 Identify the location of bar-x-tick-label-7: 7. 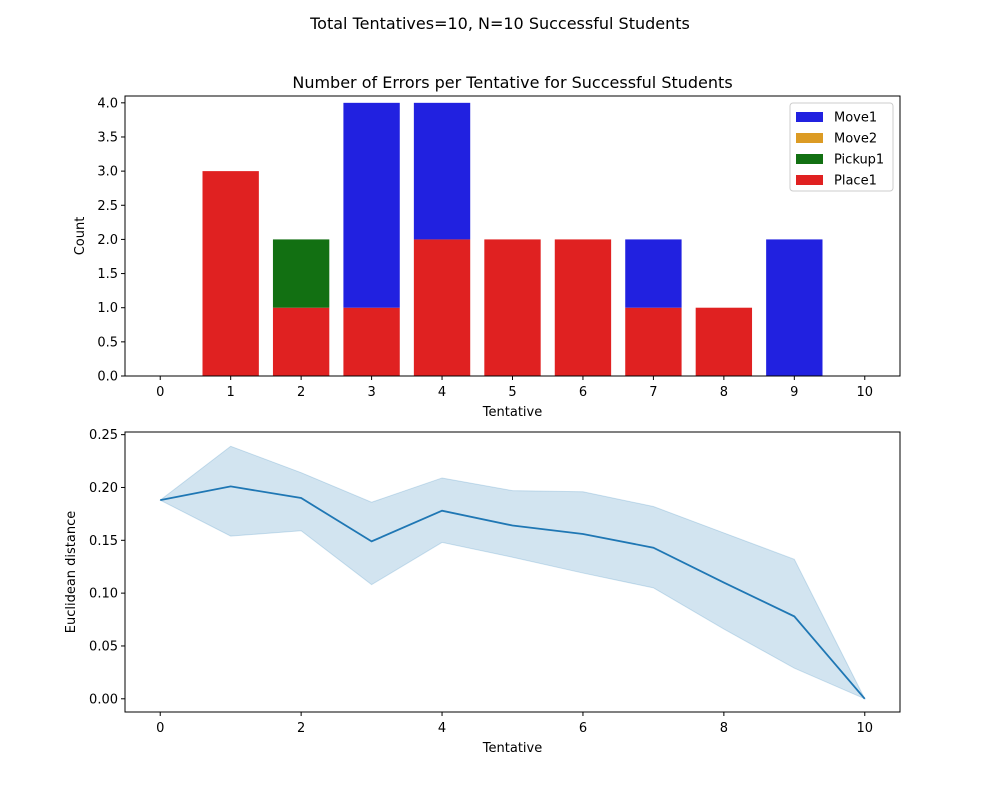
(653, 392).